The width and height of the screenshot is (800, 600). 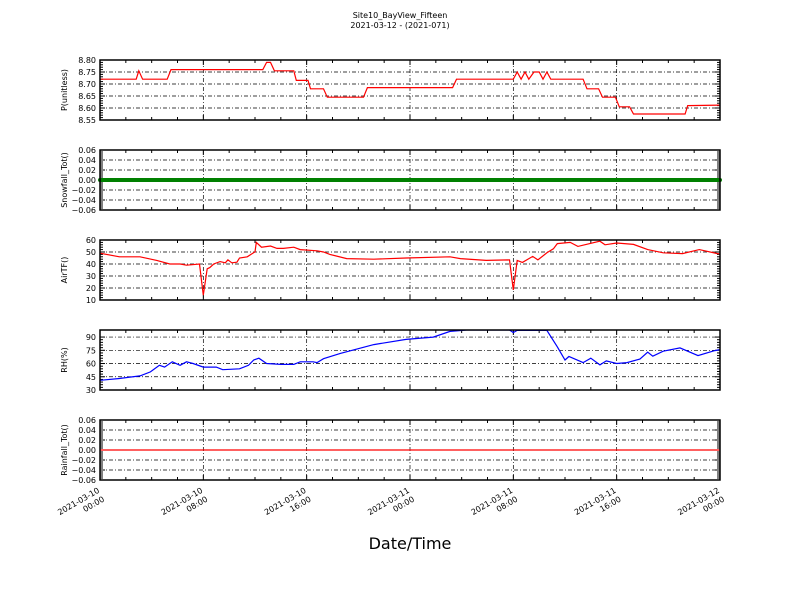 I want to click on x-tick-label: 2021-03-1000:00, so click(x=81, y=506).